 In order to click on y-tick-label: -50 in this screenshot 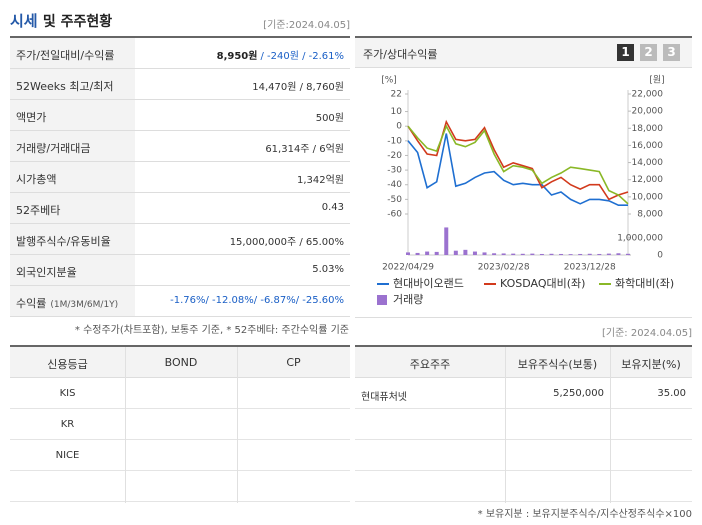, I will do `click(394, 200)`.